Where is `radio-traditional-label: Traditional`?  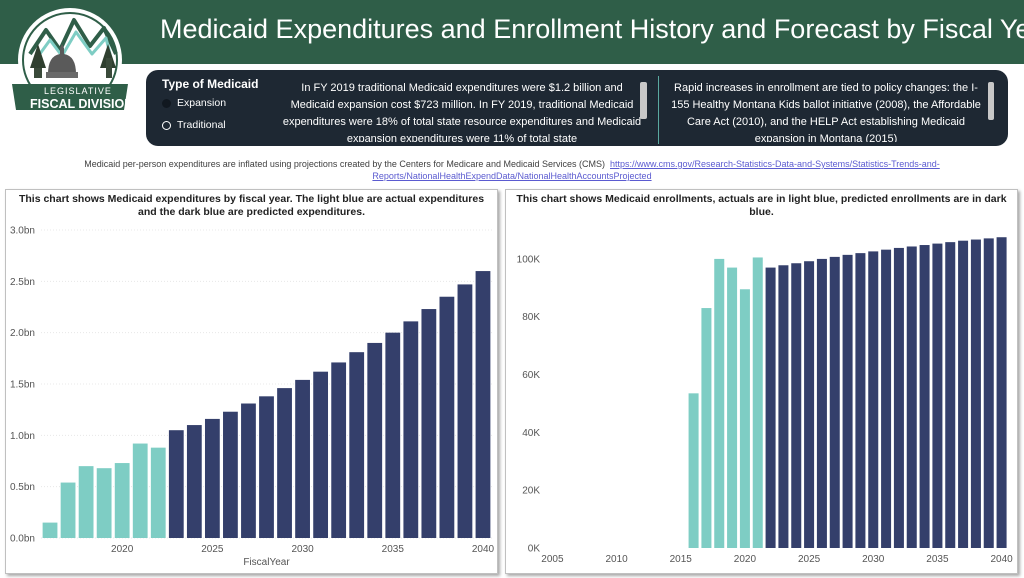 radio-traditional-label: Traditional is located at coordinates (201, 125).